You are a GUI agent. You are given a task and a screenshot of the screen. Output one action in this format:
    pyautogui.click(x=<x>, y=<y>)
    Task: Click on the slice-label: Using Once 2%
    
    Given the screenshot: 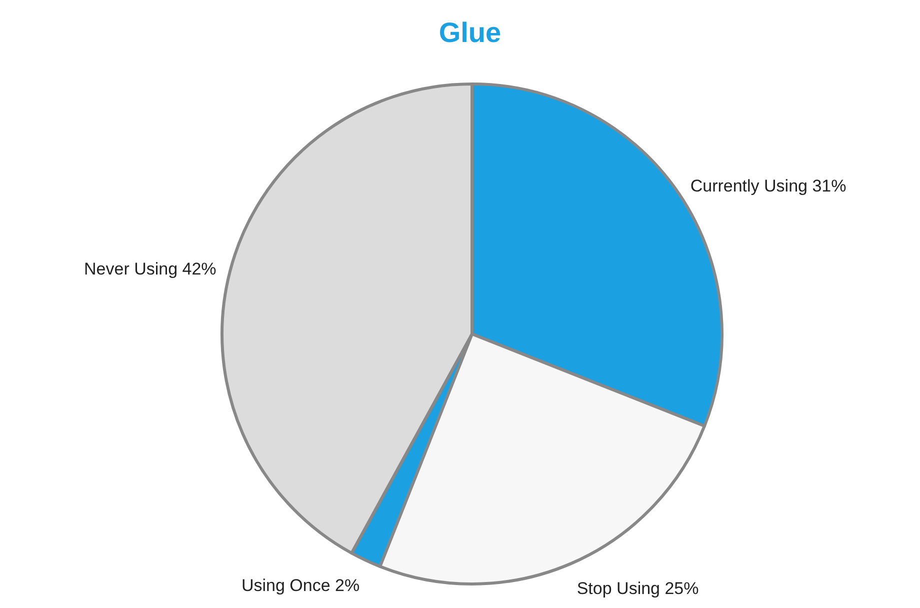 What is the action you would take?
    pyautogui.click(x=300, y=585)
    